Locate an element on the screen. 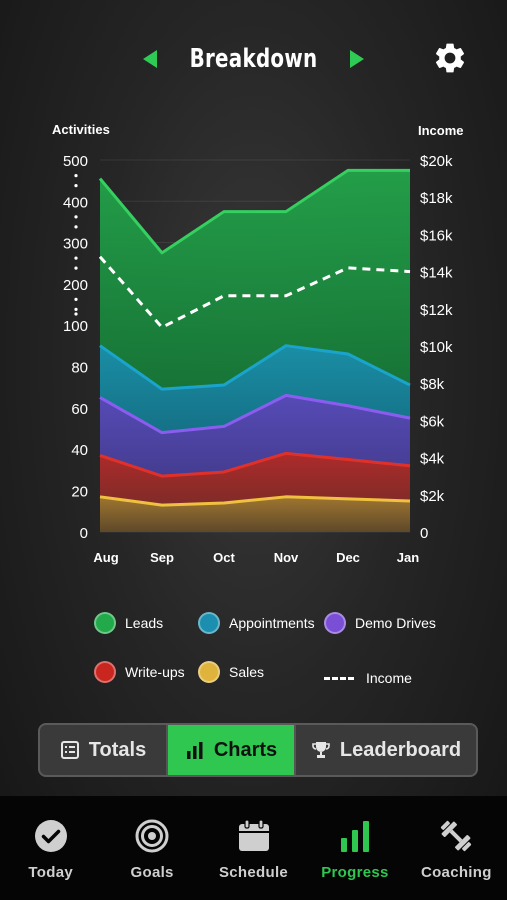 The image size is (507, 900). legend-item-demo-drives: Demo Drives is located at coordinates (380, 623).